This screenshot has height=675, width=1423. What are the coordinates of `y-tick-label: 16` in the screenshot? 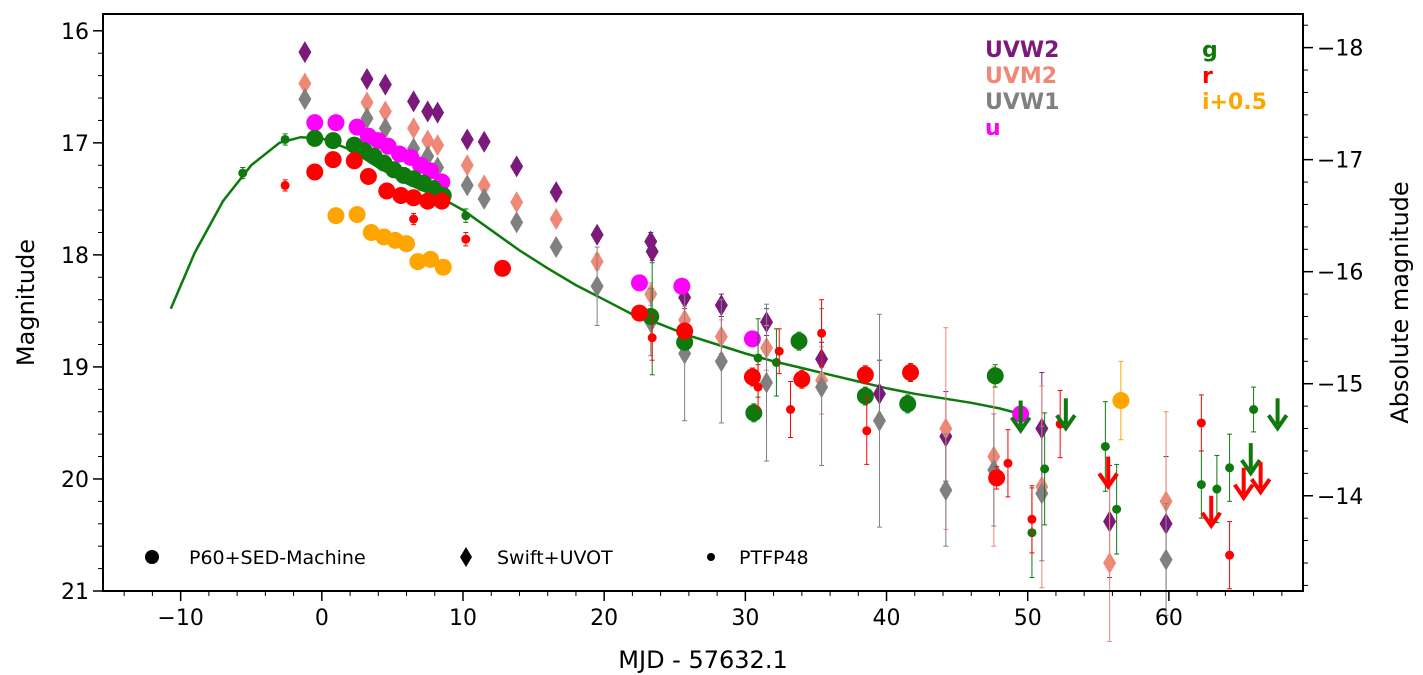 It's located at (75, 32).